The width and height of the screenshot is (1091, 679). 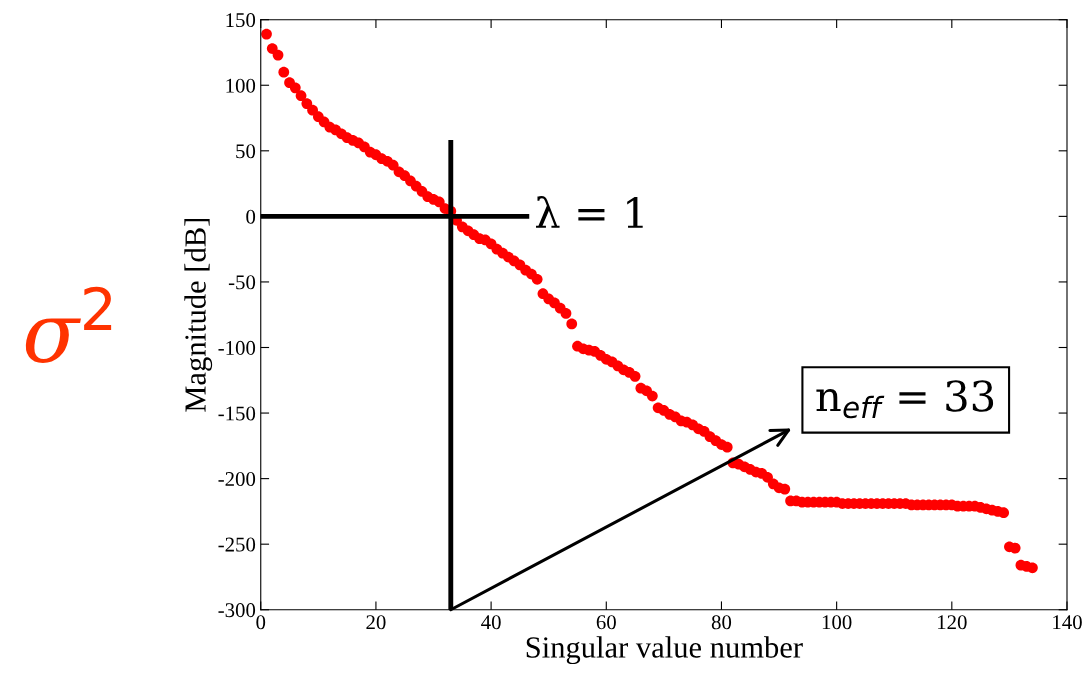 What do you see at coordinates (68, 325) in the screenshot?
I see `text: σ$^{2}$` at bounding box center [68, 325].